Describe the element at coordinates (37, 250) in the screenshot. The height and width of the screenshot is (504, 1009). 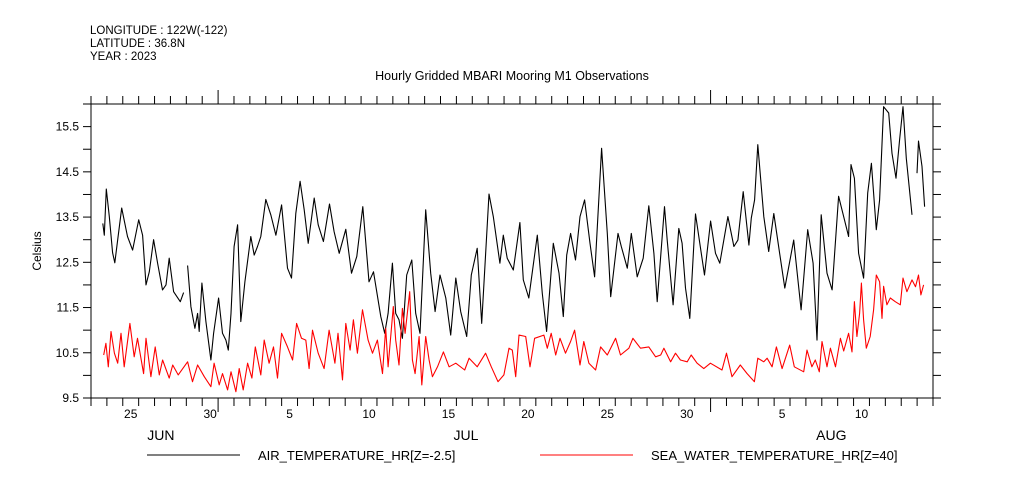
I see `y-axis-label: Celsius` at that location.